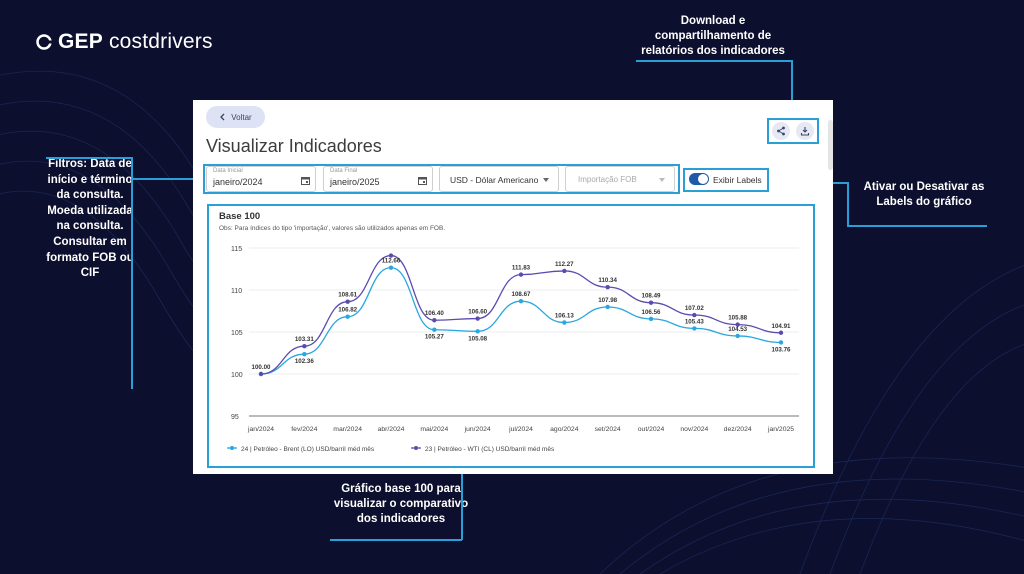 Image resolution: width=1024 pixels, height=574 pixels. I want to click on connector-labels-v, so click(848, 204).